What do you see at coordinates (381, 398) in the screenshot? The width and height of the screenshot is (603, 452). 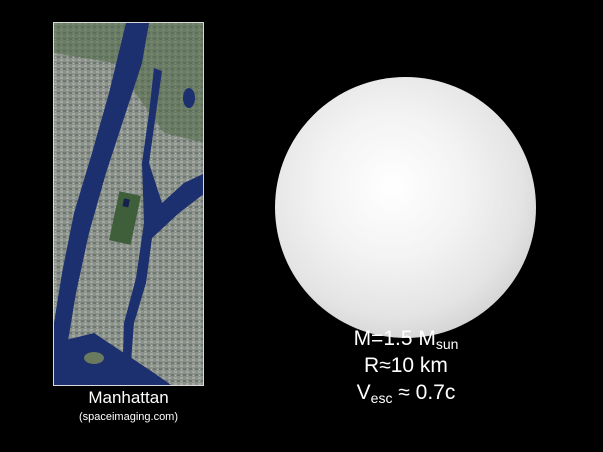 I see `vesc-subscript: esc` at bounding box center [381, 398].